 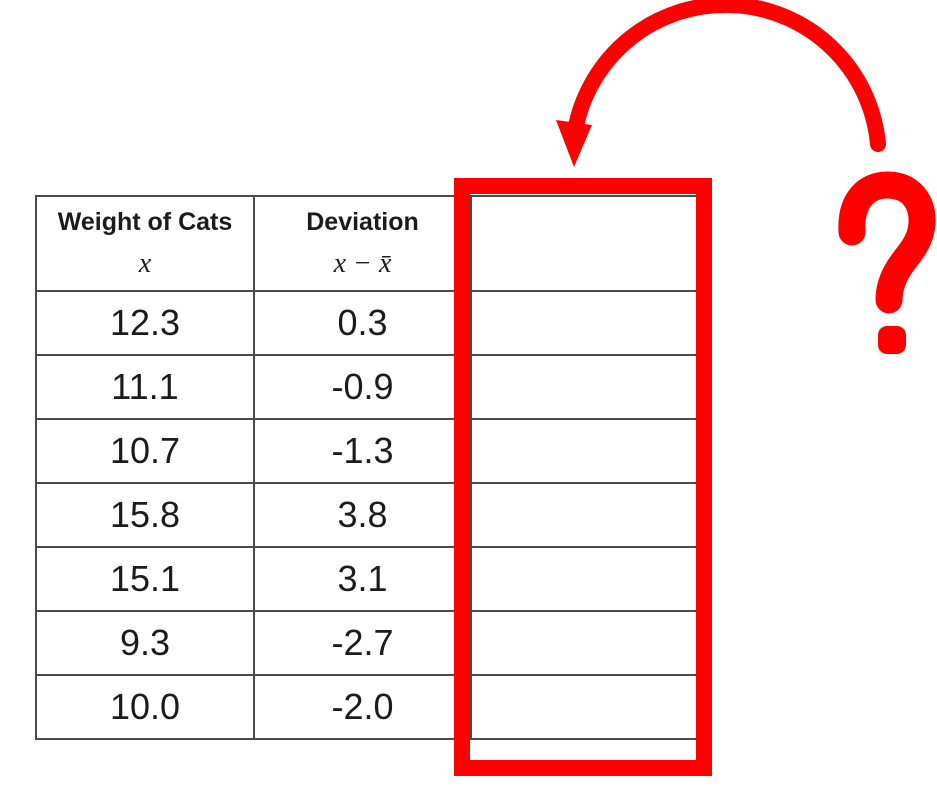 What do you see at coordinates (362, 387) in the screenshot?
I see `deviation-cell: -0.9` at bounding box center [362, 387].